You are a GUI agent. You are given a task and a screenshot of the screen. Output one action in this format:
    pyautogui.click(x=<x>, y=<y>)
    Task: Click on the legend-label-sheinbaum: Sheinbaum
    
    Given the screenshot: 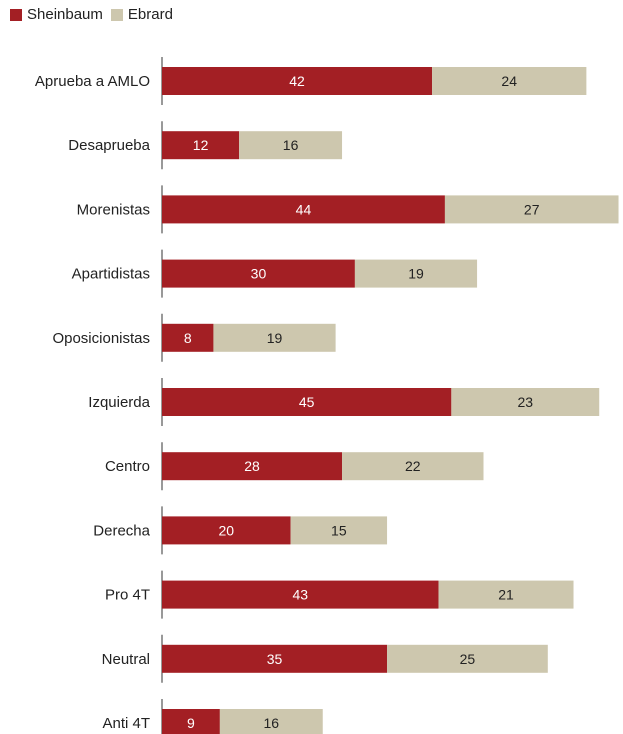 What is the action you would take?
    pyautogui.click(x=65, y=14)
    